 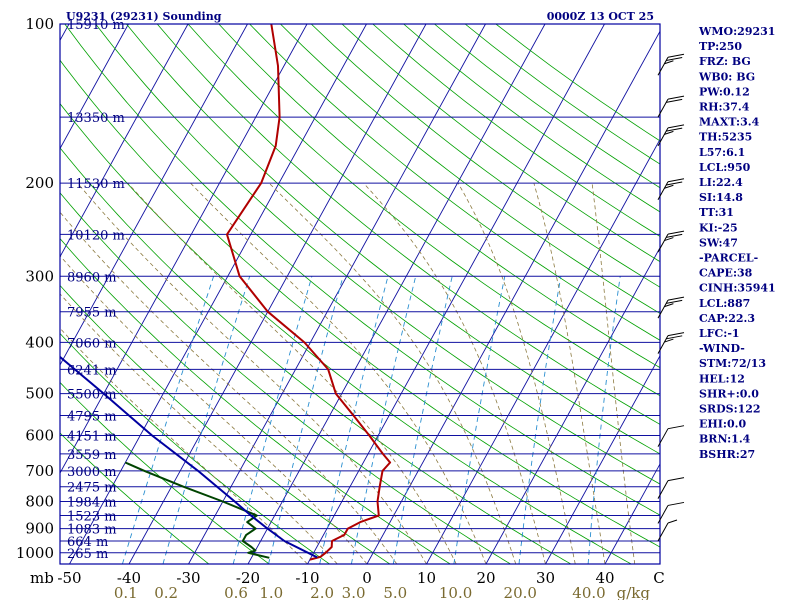 I want to click on dry-adiabat-line, so click(x=165, y=472).